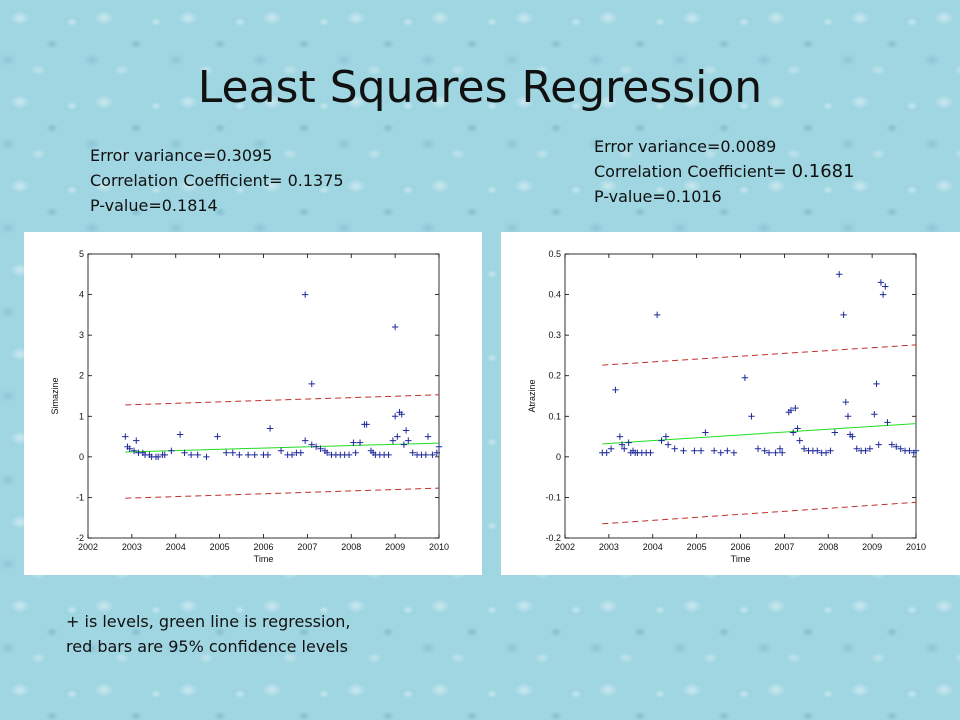 The height and width of the screenshot is (720, 960). I want to click on x-tick-label: 2002, so click(88, 547).